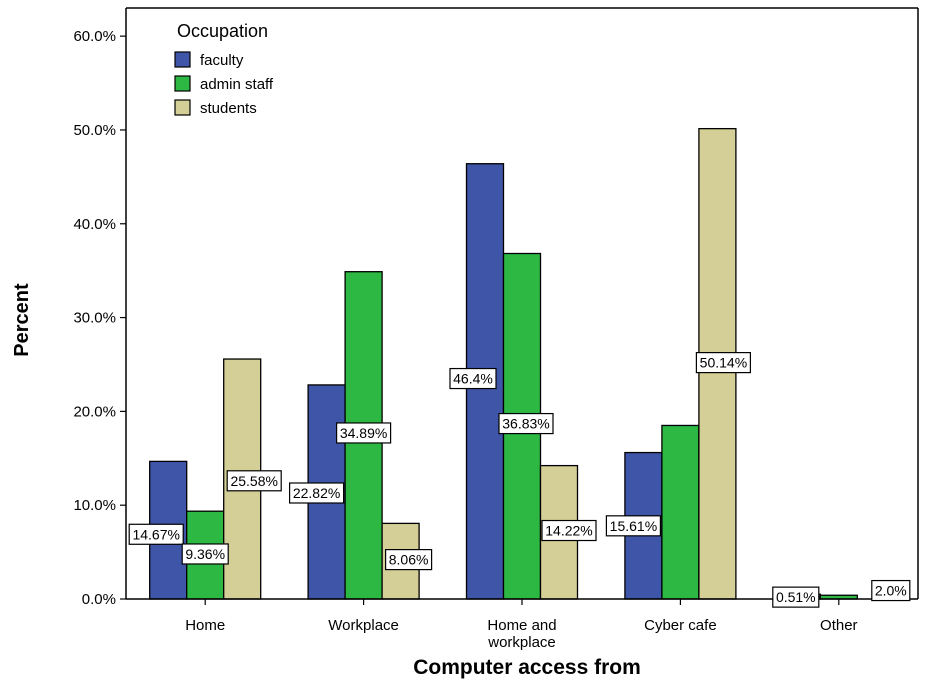 The width and height of the screenshot is (925, 682). Describe the element at coordinates (182, 83) in the screenshot. I see `legend-swatch-admin-staff` at that location.